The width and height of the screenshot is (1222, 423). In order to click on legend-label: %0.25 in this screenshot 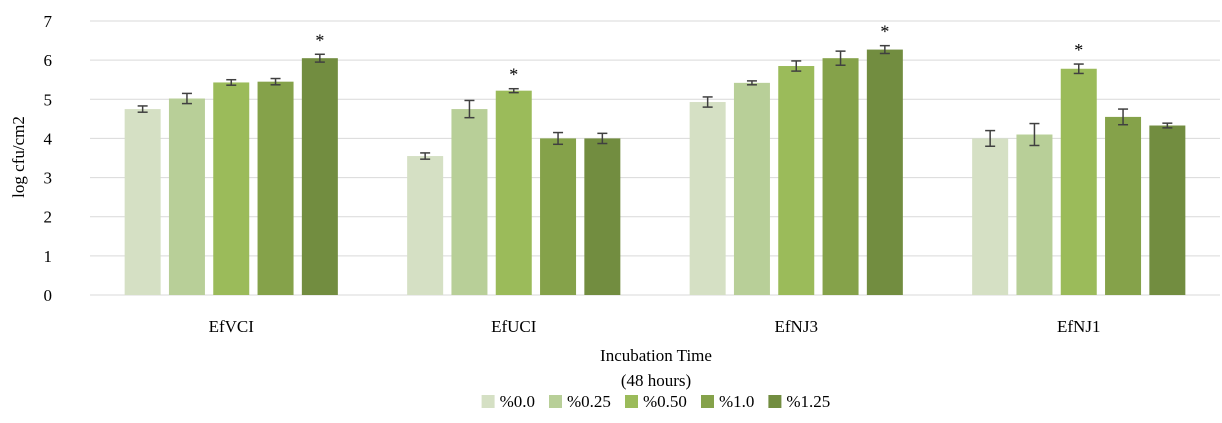, I will do `click(589, 401)`.